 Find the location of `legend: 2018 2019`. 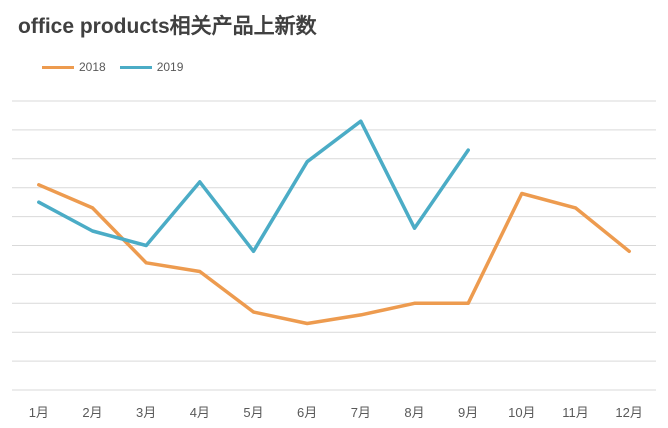

legend: 2018 2019 is located at coordinates (119, 67).